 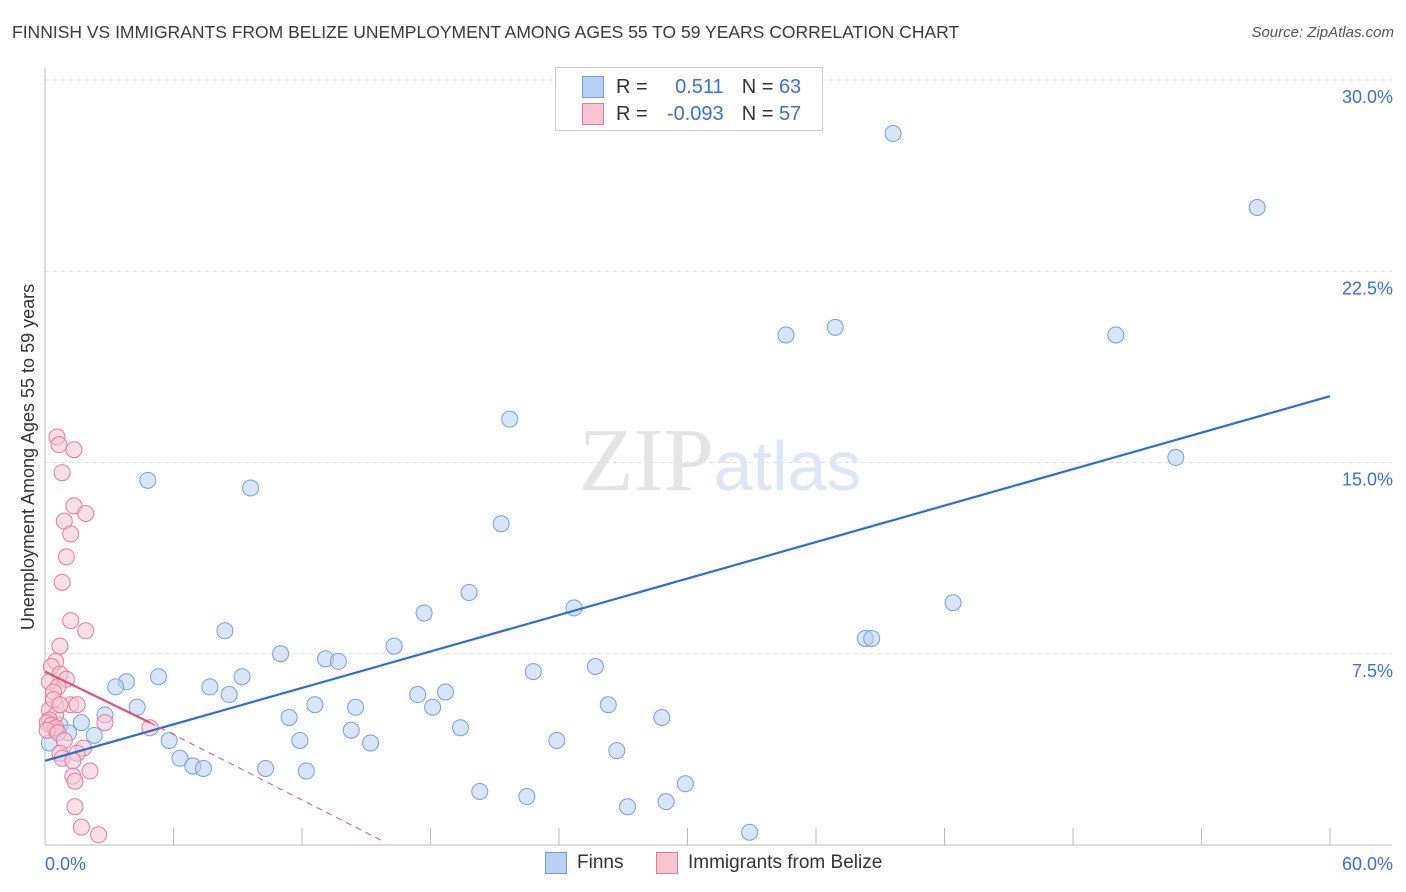 What do you see at coordinates (757, 113) in the screenshot?
I see `legend-n-label: N =` at bounding box center [757, 113].